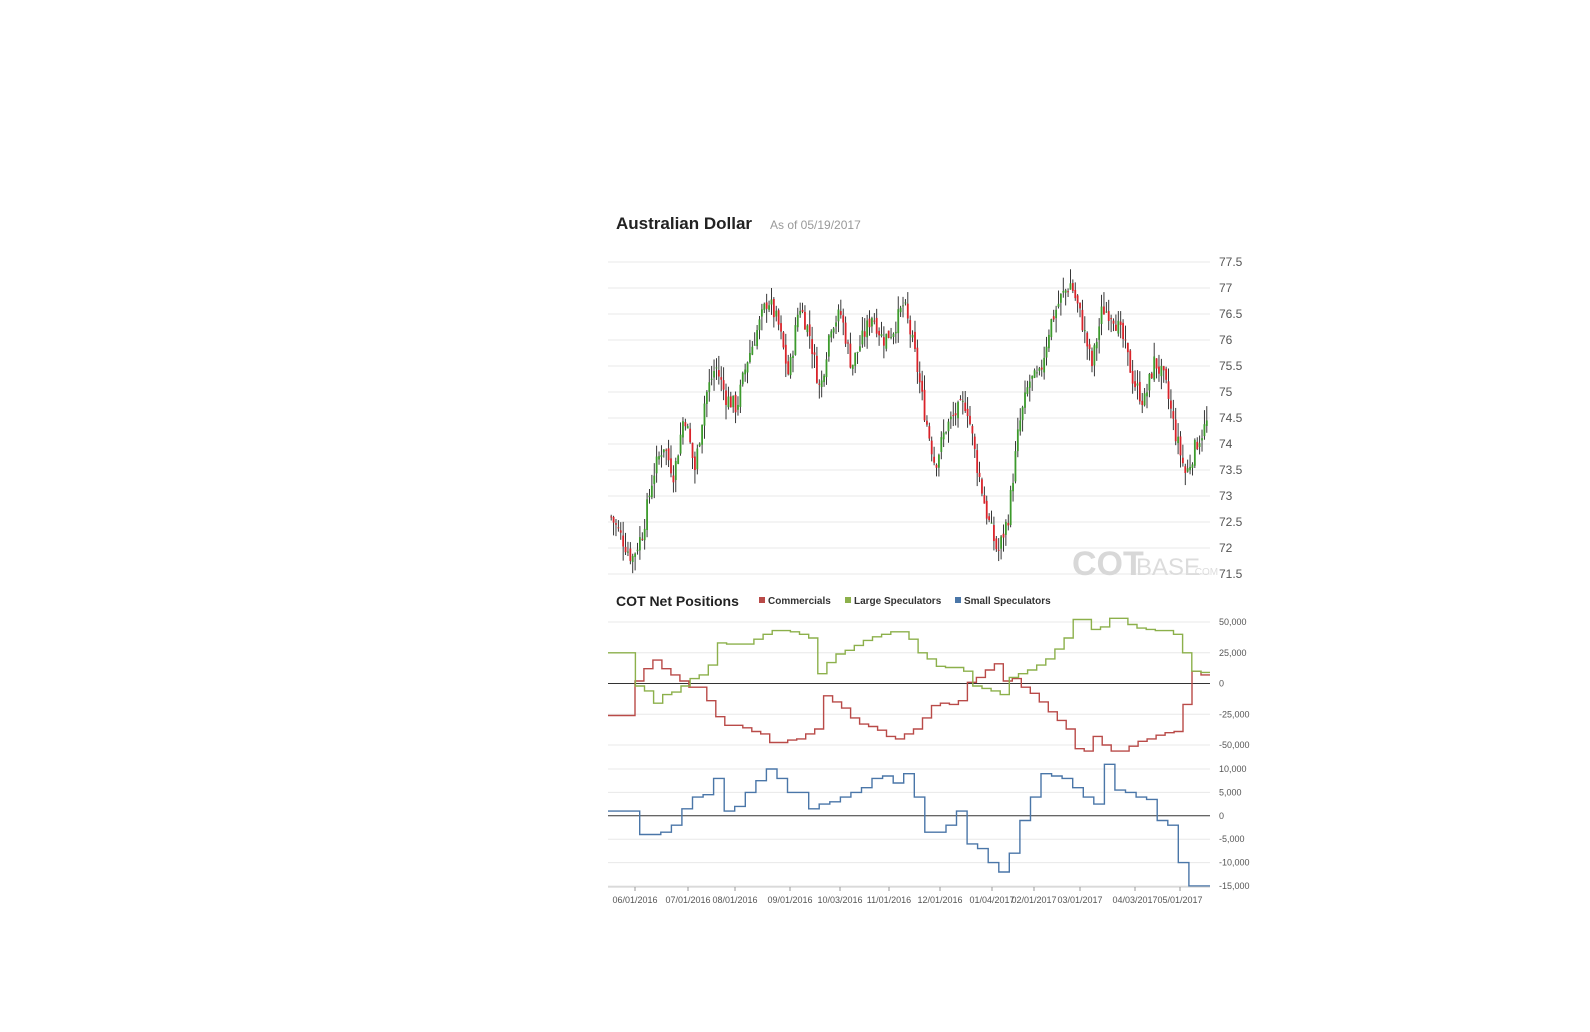 The width and height of the screenshot is (1590, 1032). Describe the element at coordinates (1221, 816) in the screenshot. I see `small-tick-label: 0` at that location.